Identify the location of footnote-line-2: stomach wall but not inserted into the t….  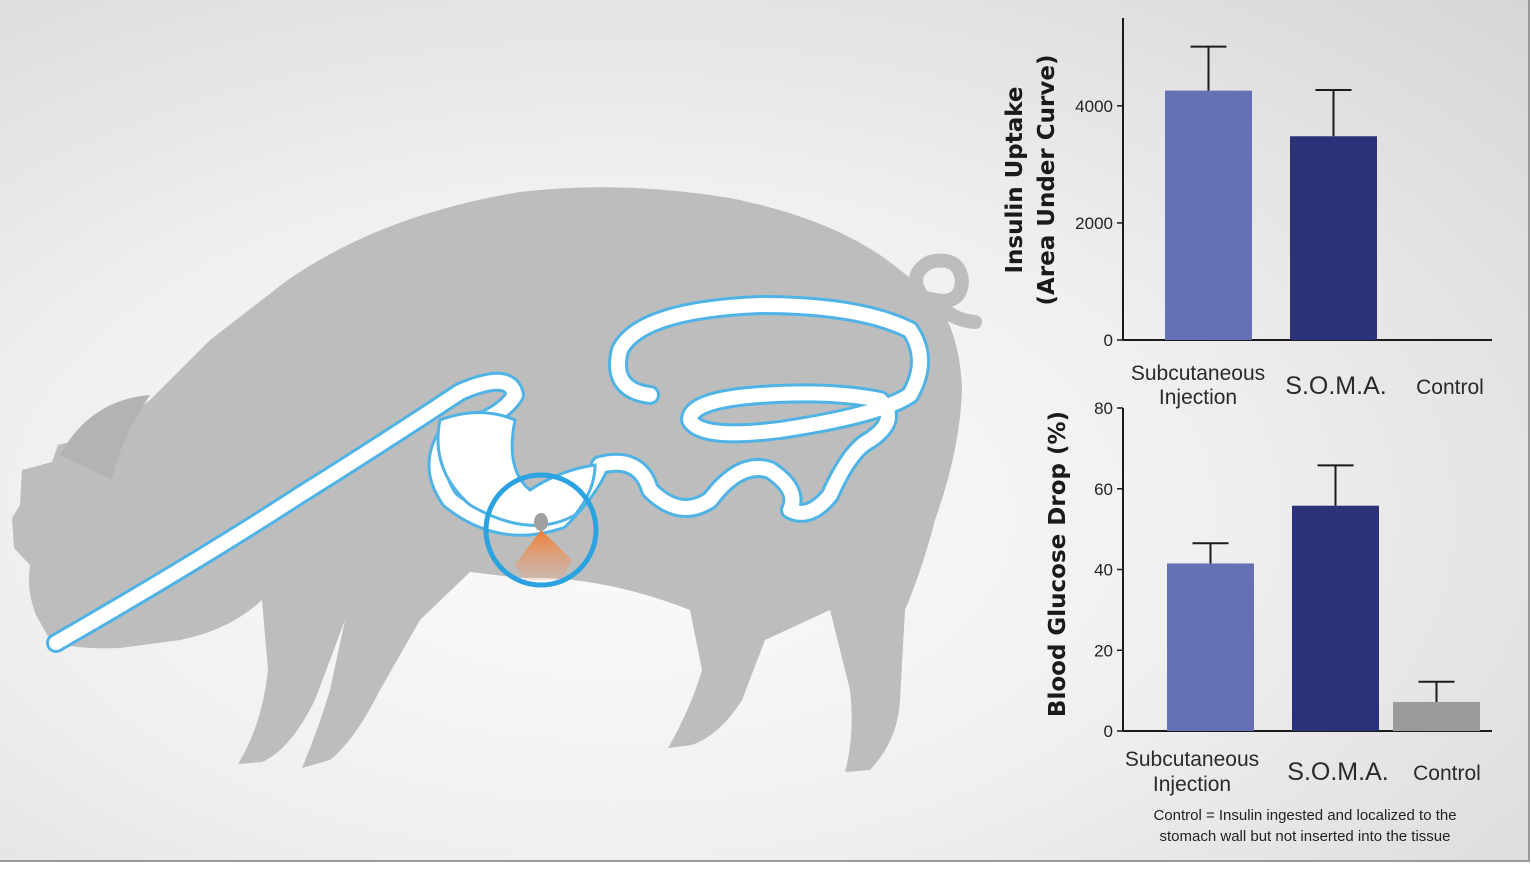
(1305, 836).